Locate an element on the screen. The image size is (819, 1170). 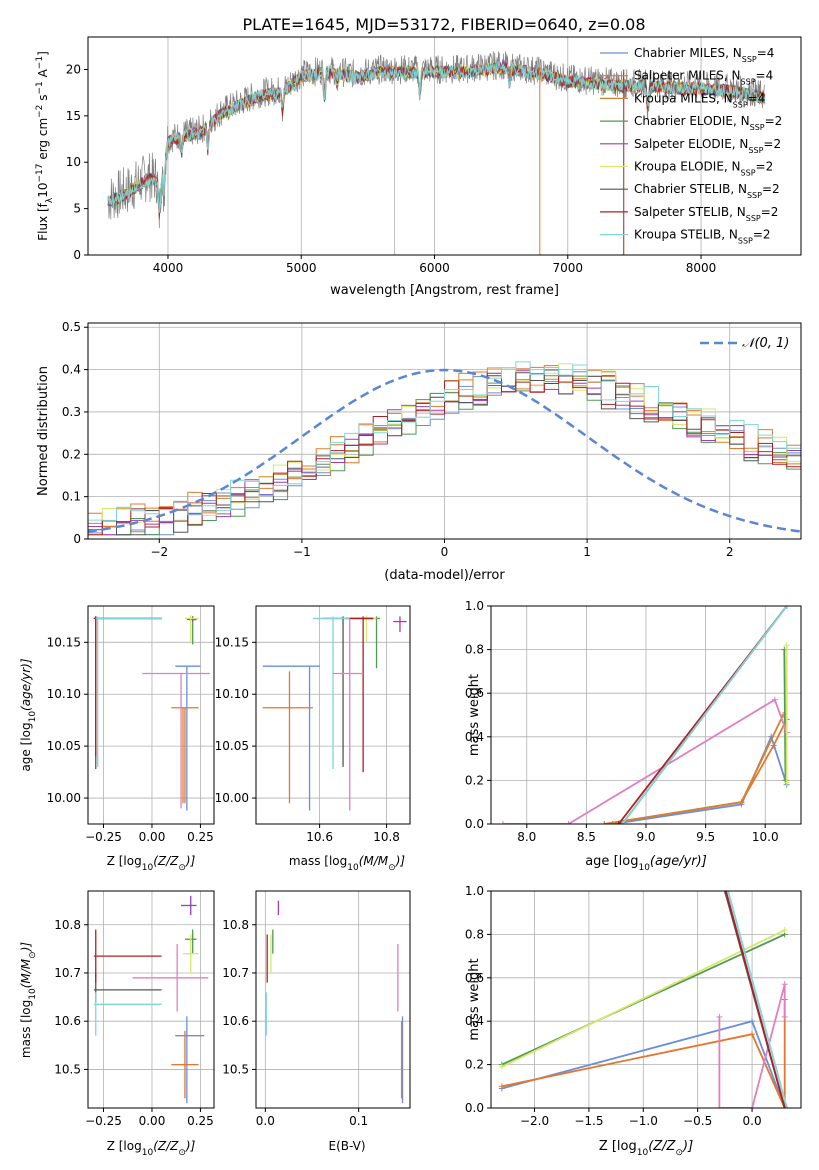
x-tick-label: 10.8 is located at coordinates (386, 837).